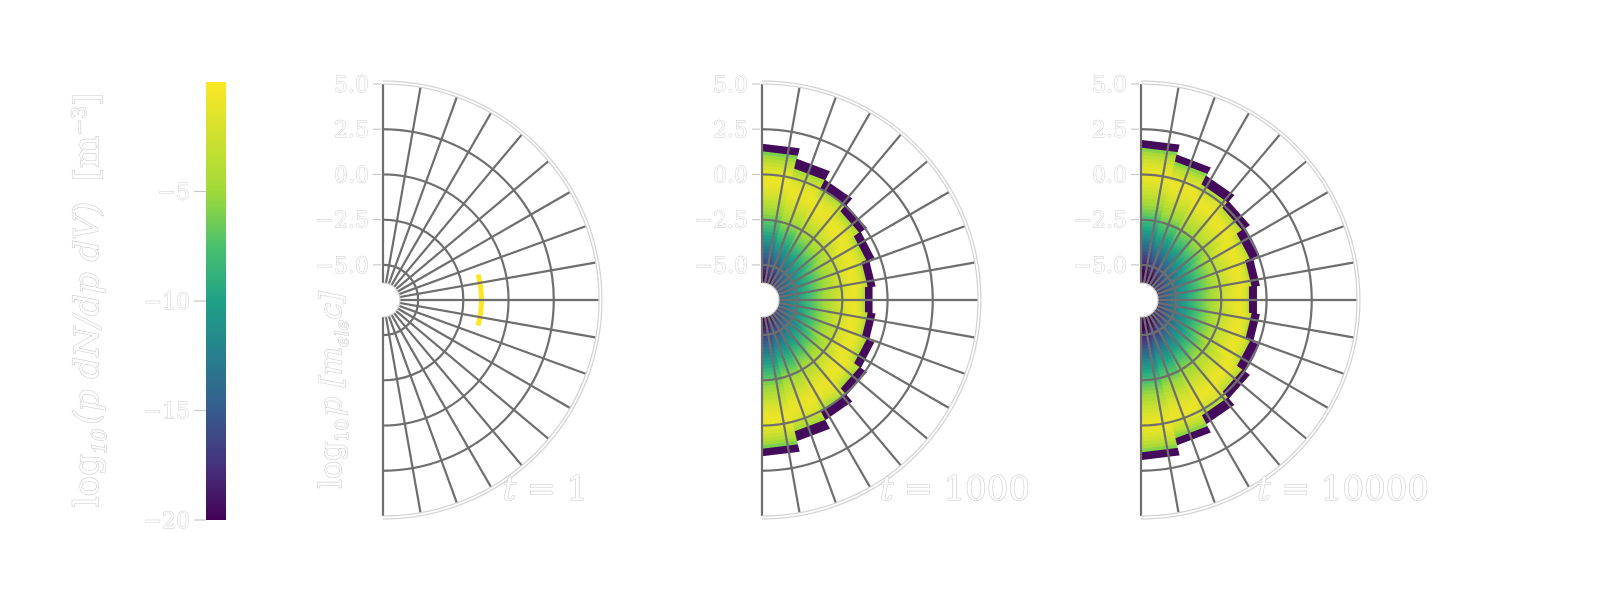  I want to click on colorbar-label-unit-exp: −3, so click(79, 120).